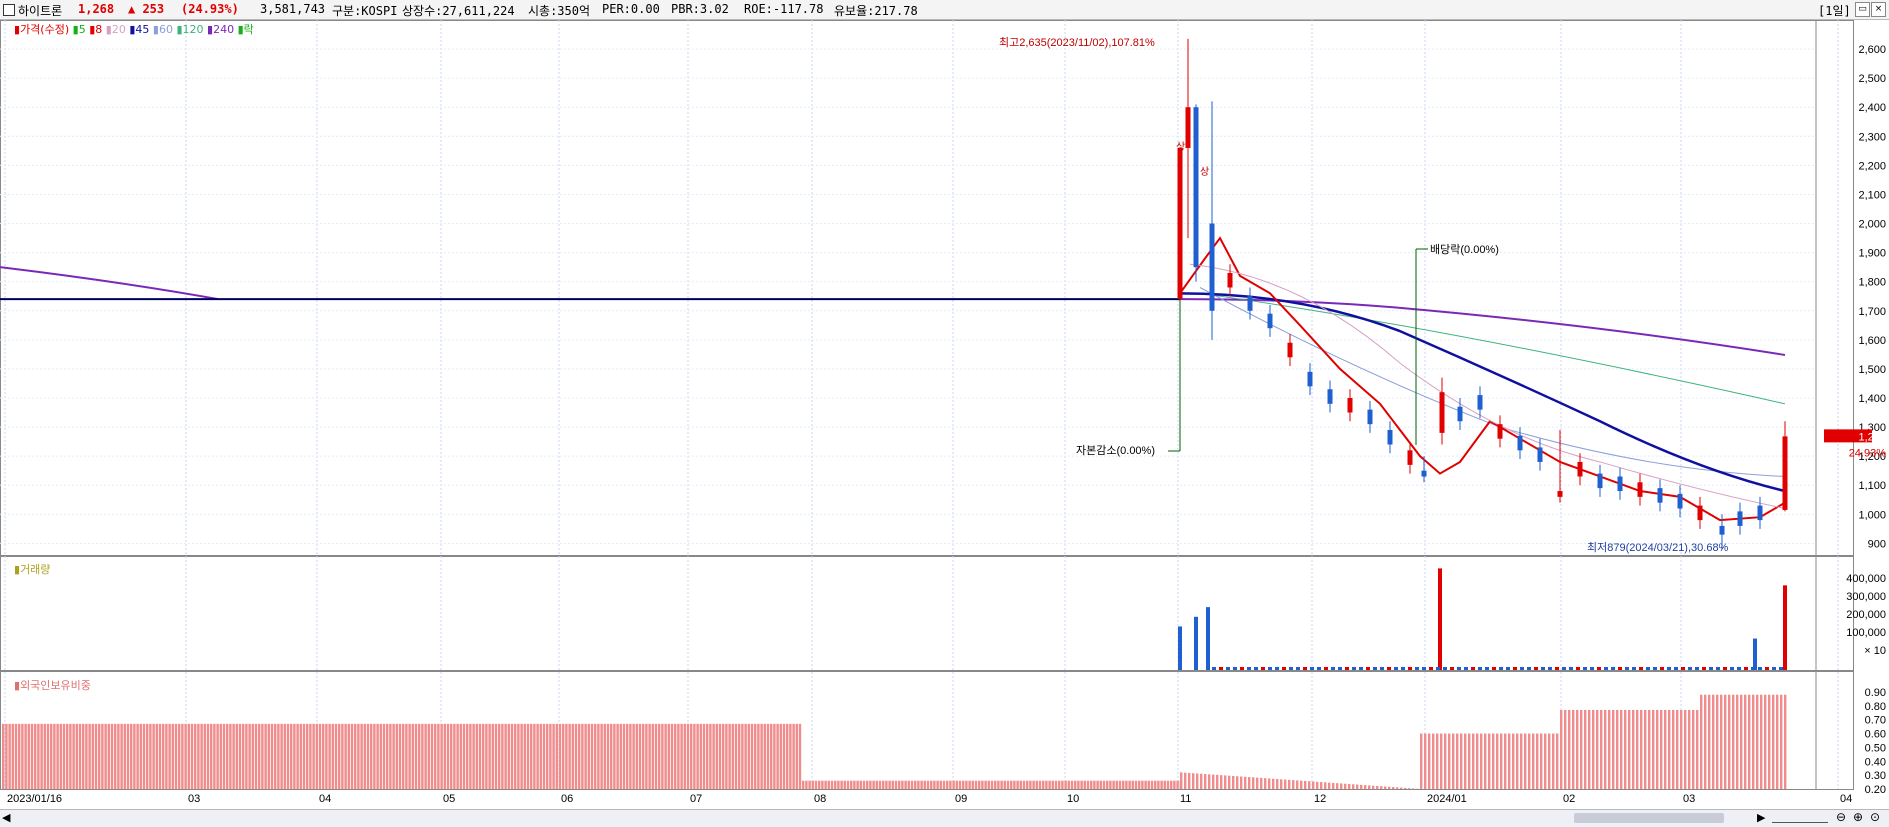 This screenshot has height=827, width=1889. Describe the element at coordinates (1875, 748) in the screenshot. I see `foreign-tick-label: 0.50` at that location.